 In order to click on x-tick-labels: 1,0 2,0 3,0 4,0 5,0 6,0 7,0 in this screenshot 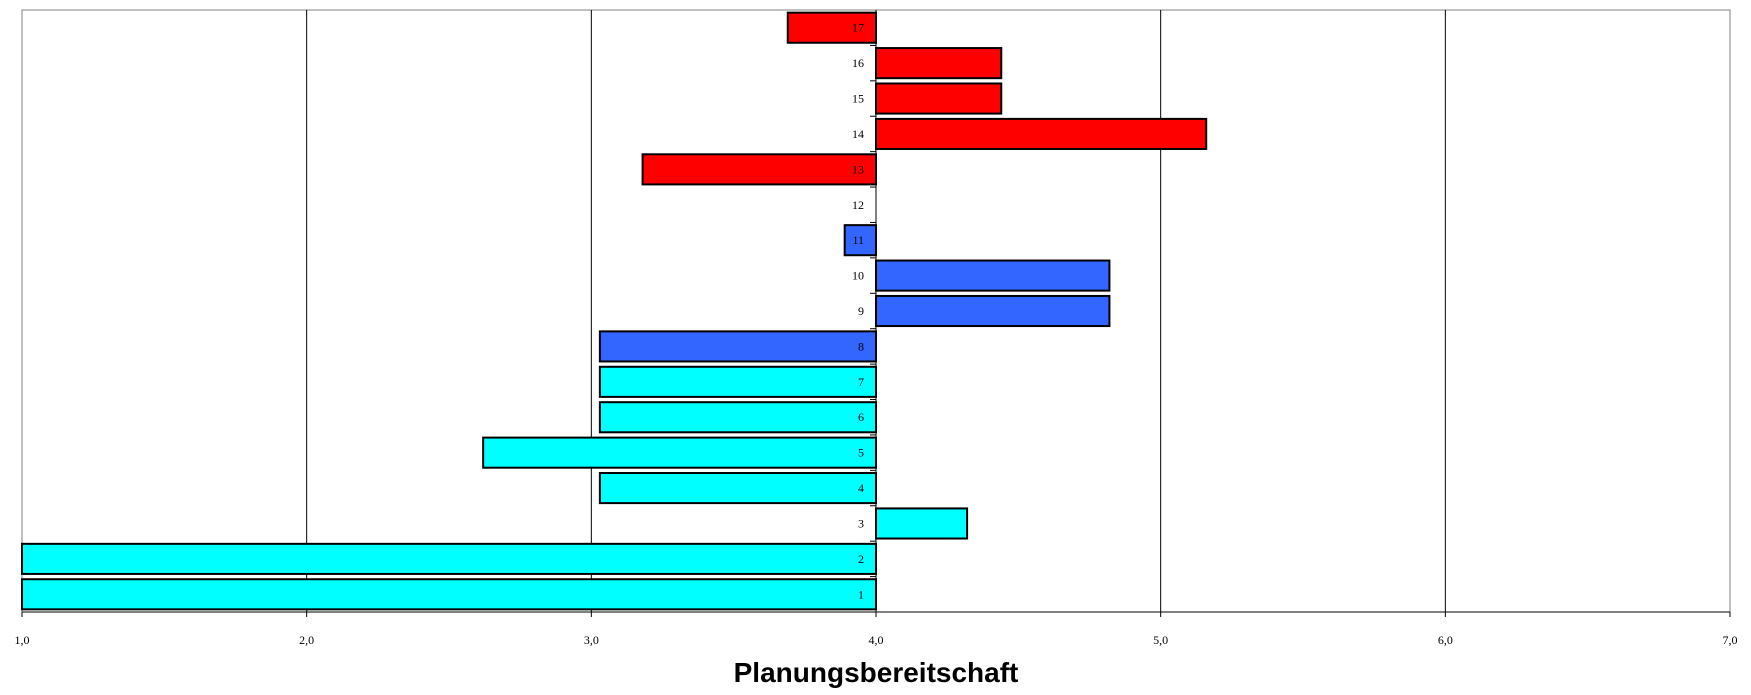, I will do `click(876, 629)`.